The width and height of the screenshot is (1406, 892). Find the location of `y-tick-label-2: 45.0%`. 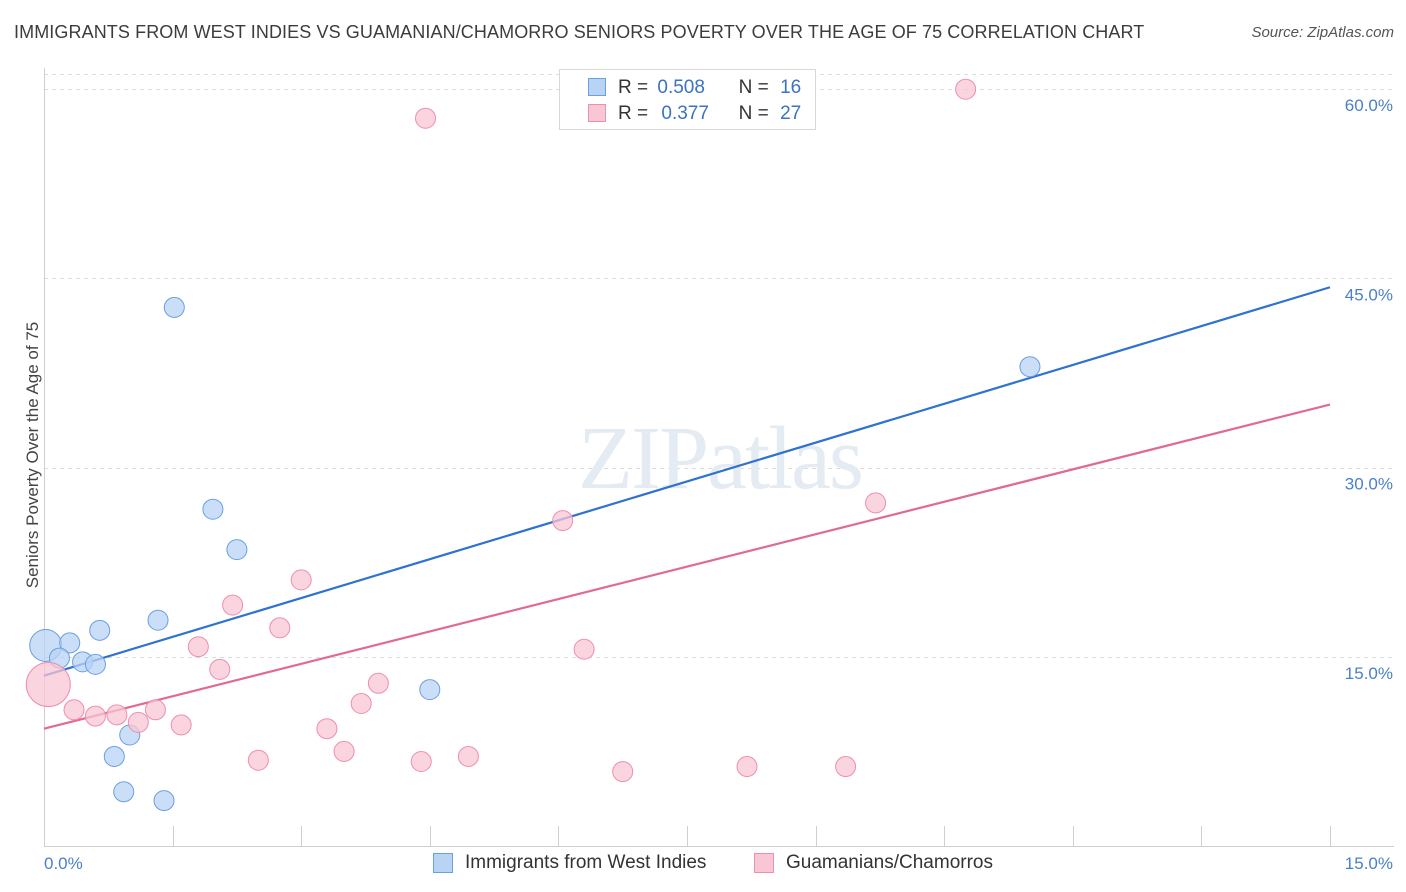

y-tick-label-2: 45.0% is located at coordinates (1369, 294).